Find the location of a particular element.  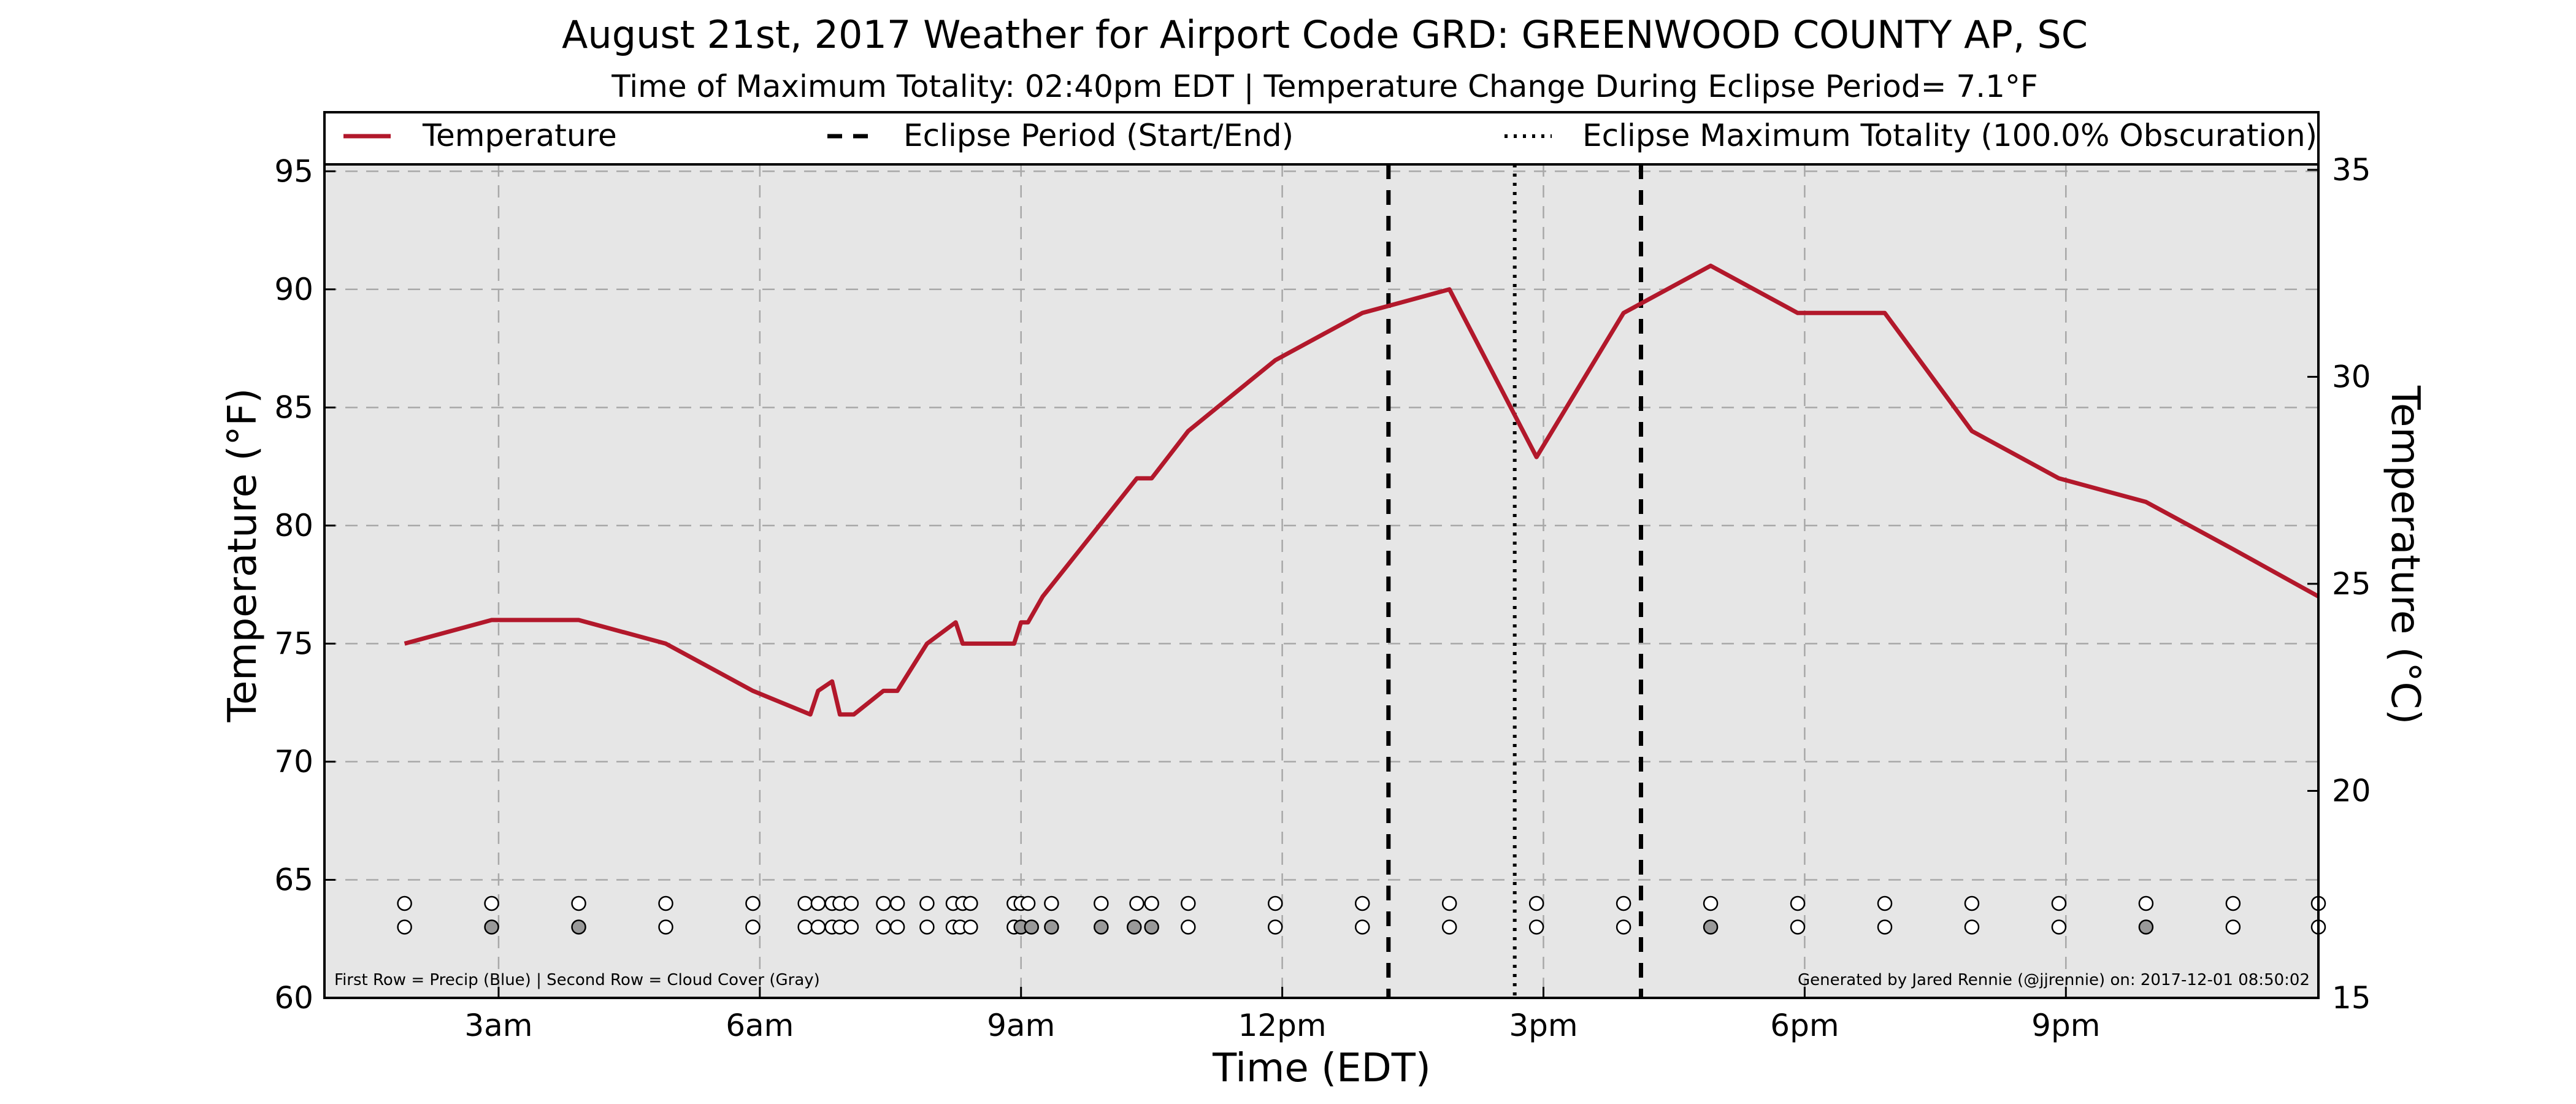

y-axis-label-right: Temperature (°C) is located at coordinates (2405, 554).